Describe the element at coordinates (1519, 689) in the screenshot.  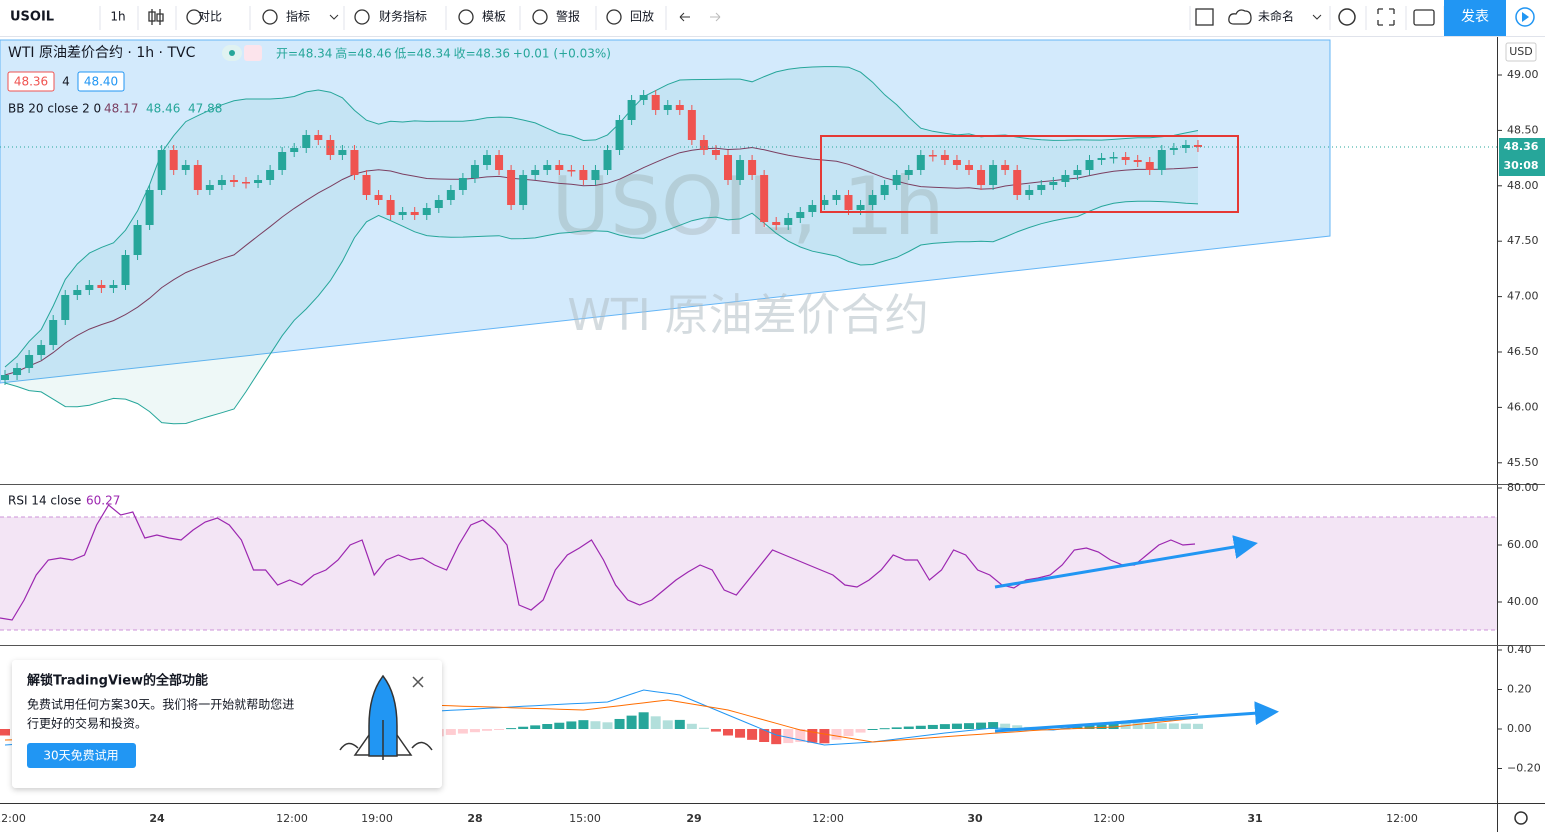
I see `macd-tick-label: 0.20` at that location.